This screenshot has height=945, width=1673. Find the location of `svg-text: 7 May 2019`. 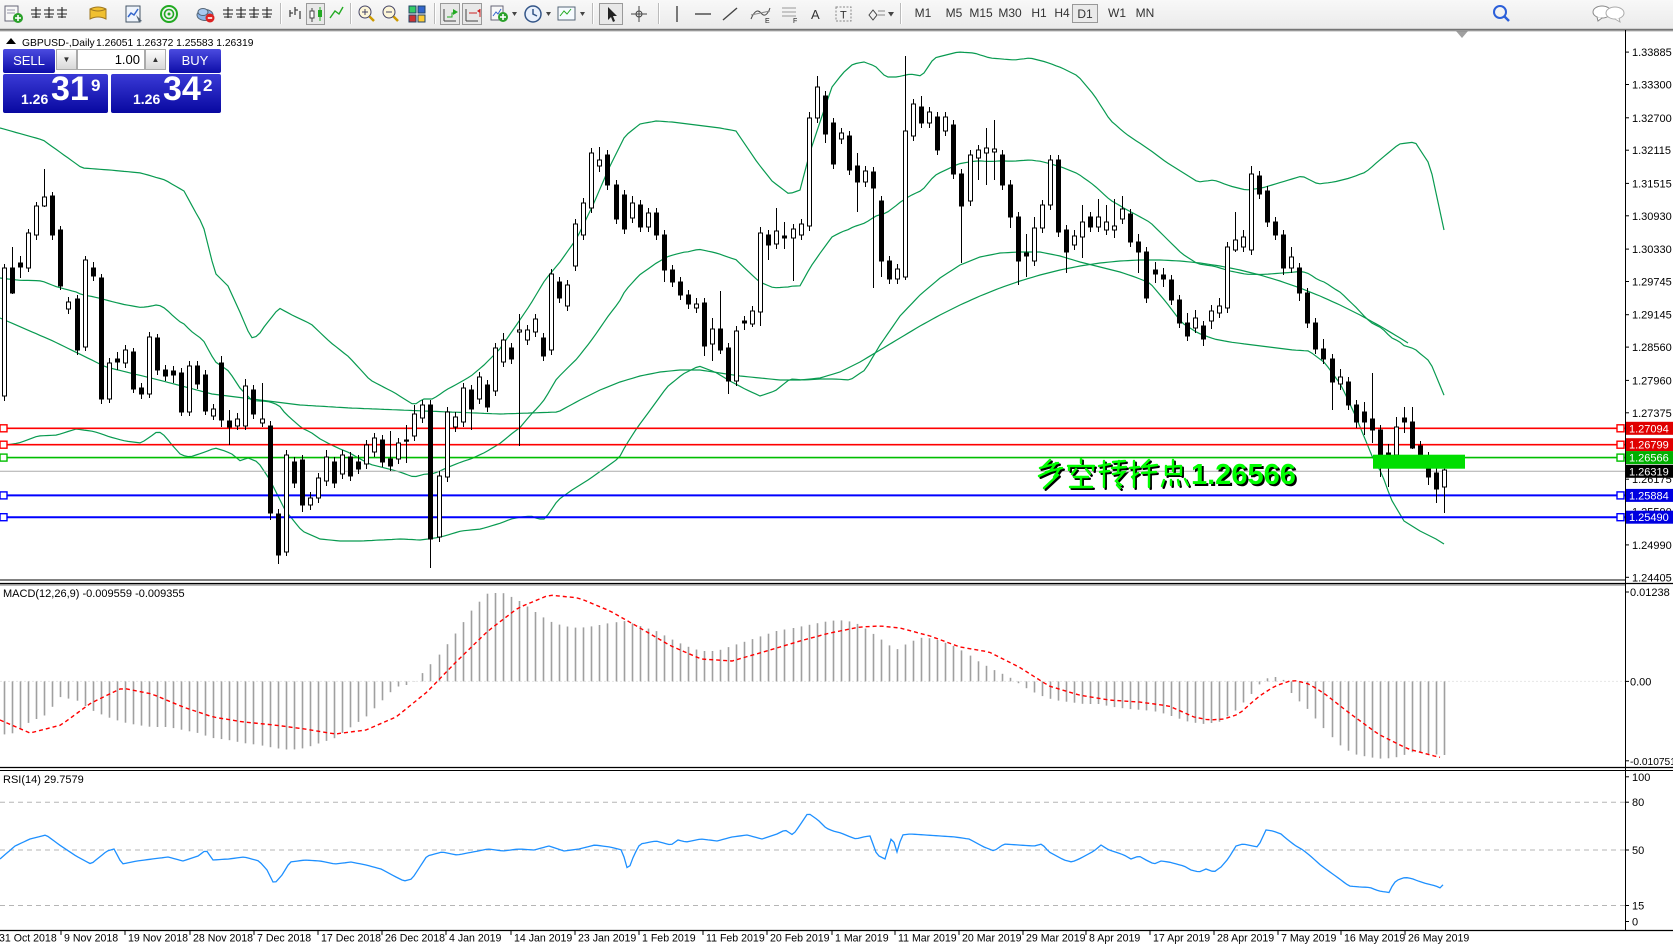

svg-text: 7 May 2019 is located at coordinates (1308, 939).